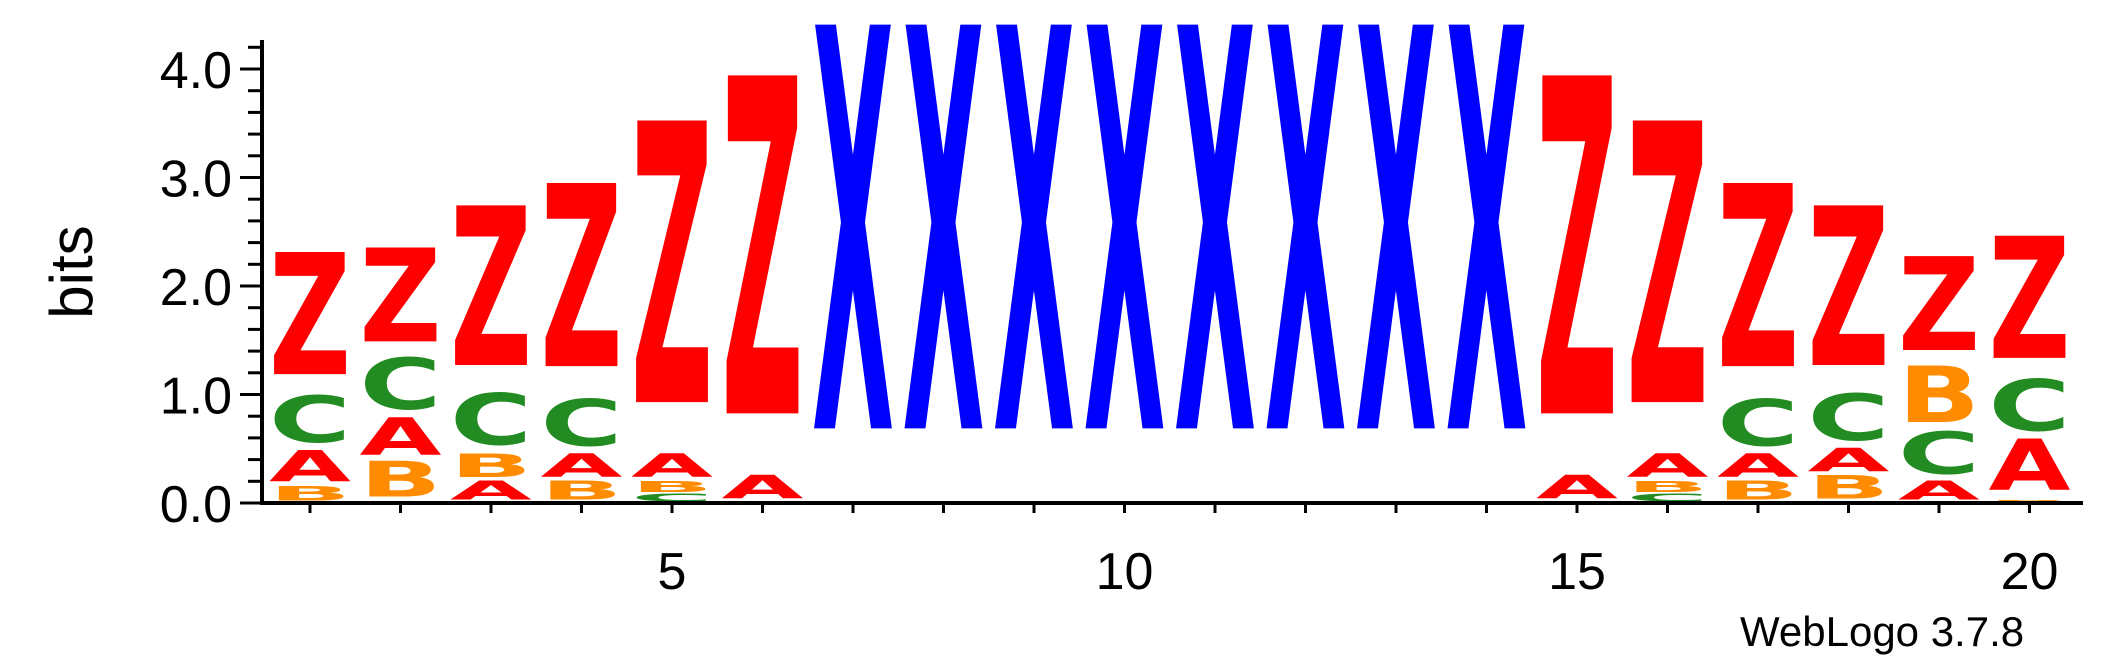 This screenshot has height=667, width=2117. What do you see at coordinates (582, 423) in the screenshot?
I see `glyph-4-C: C` at bounding box center [582, 423].